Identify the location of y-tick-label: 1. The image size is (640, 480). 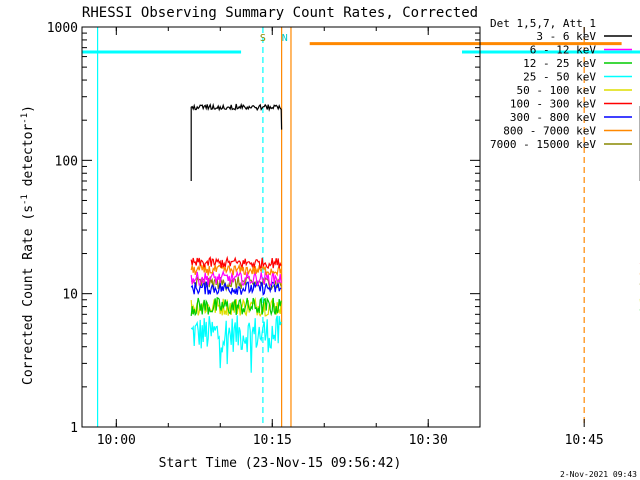
(74, 428).